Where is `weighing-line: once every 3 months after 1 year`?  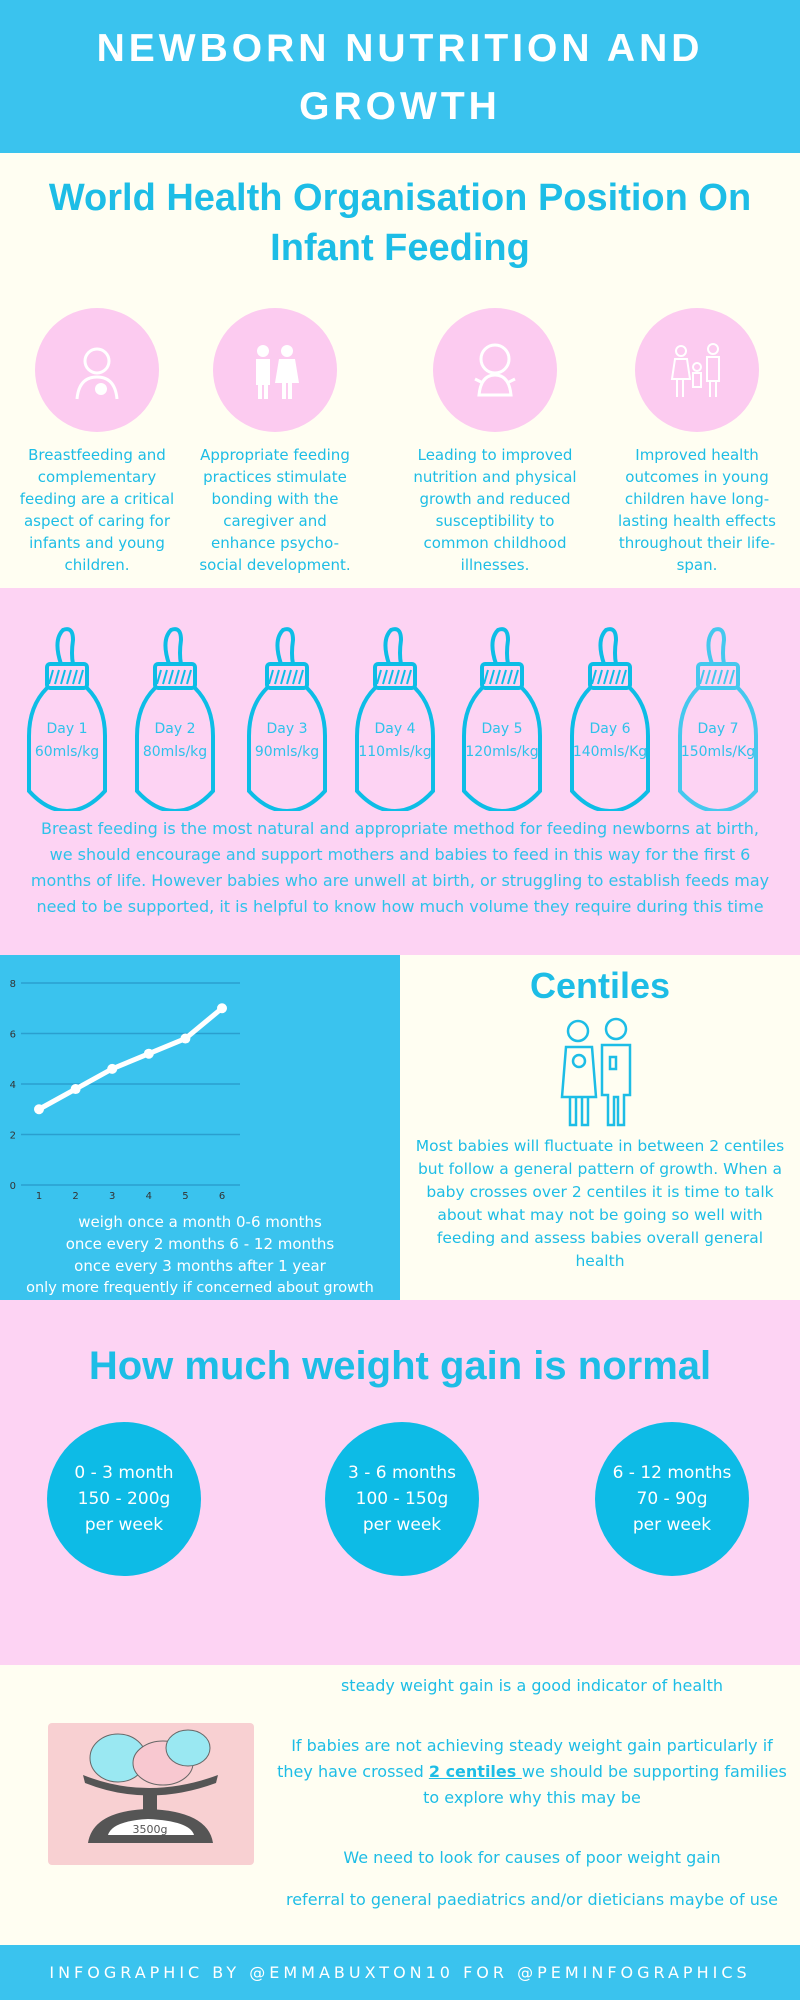
weighing-line: once every 3 months after 1 year is located at coordinates (200, 1266).